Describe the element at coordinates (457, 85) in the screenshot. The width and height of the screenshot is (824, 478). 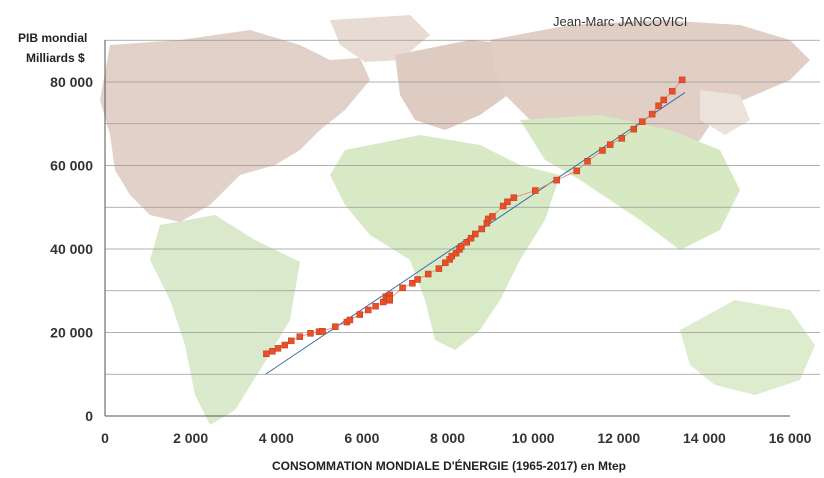
I see `map-europe` at that location.